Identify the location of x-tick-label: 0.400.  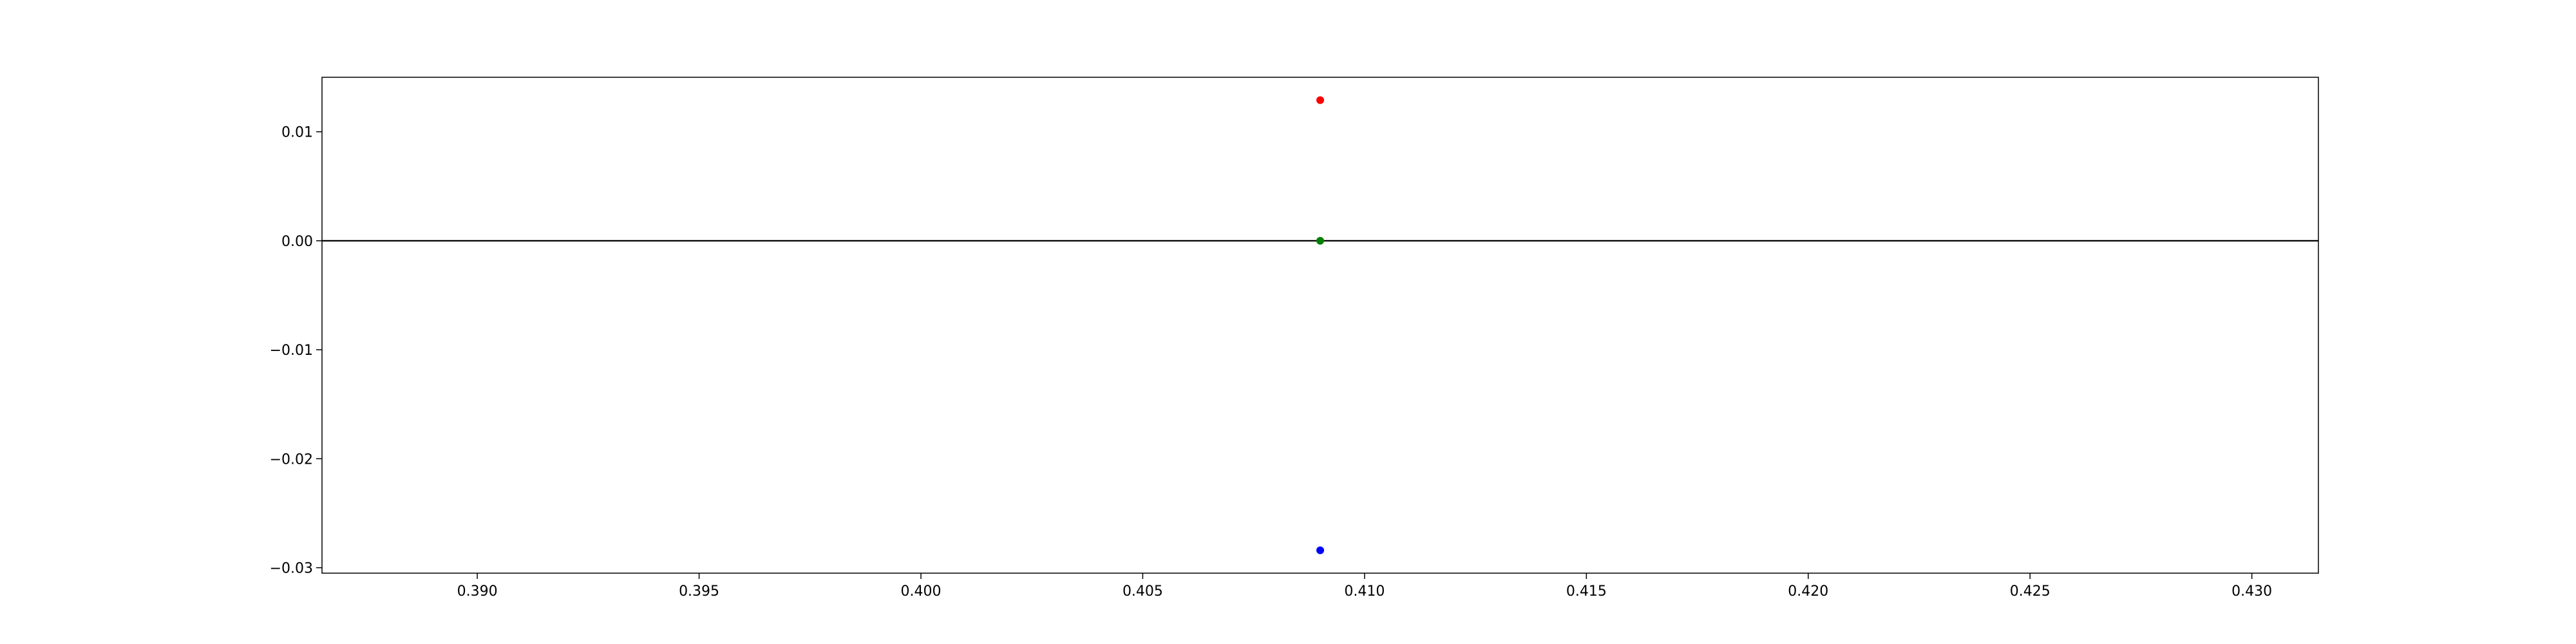
(921, 591).